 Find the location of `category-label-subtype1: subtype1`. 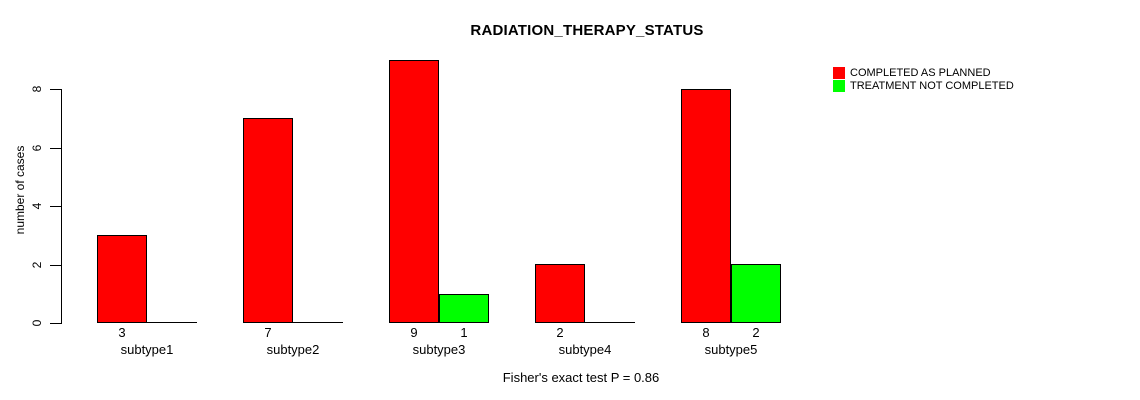

category-label-subtype1: subtype1 is located at coordinates (147, 349).